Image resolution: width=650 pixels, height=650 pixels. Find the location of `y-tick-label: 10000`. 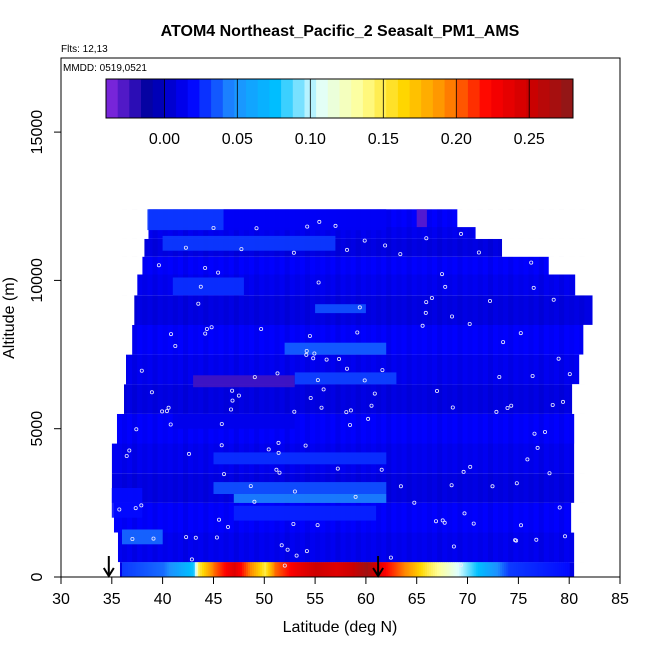

y-tick-label: 10000 is located at coordinates (37, 280).